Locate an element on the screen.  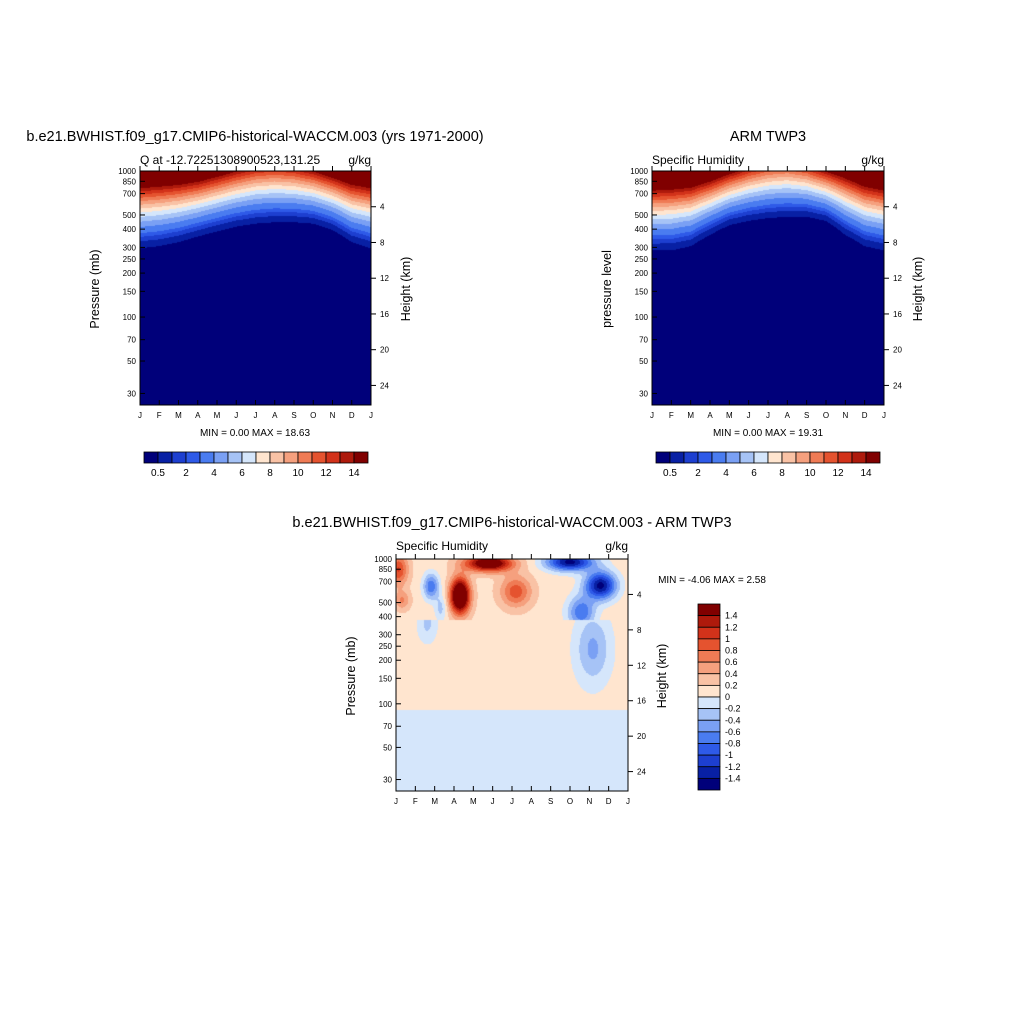
diff-colorbar-label: 0.2 is located at coordinates (731, 685).